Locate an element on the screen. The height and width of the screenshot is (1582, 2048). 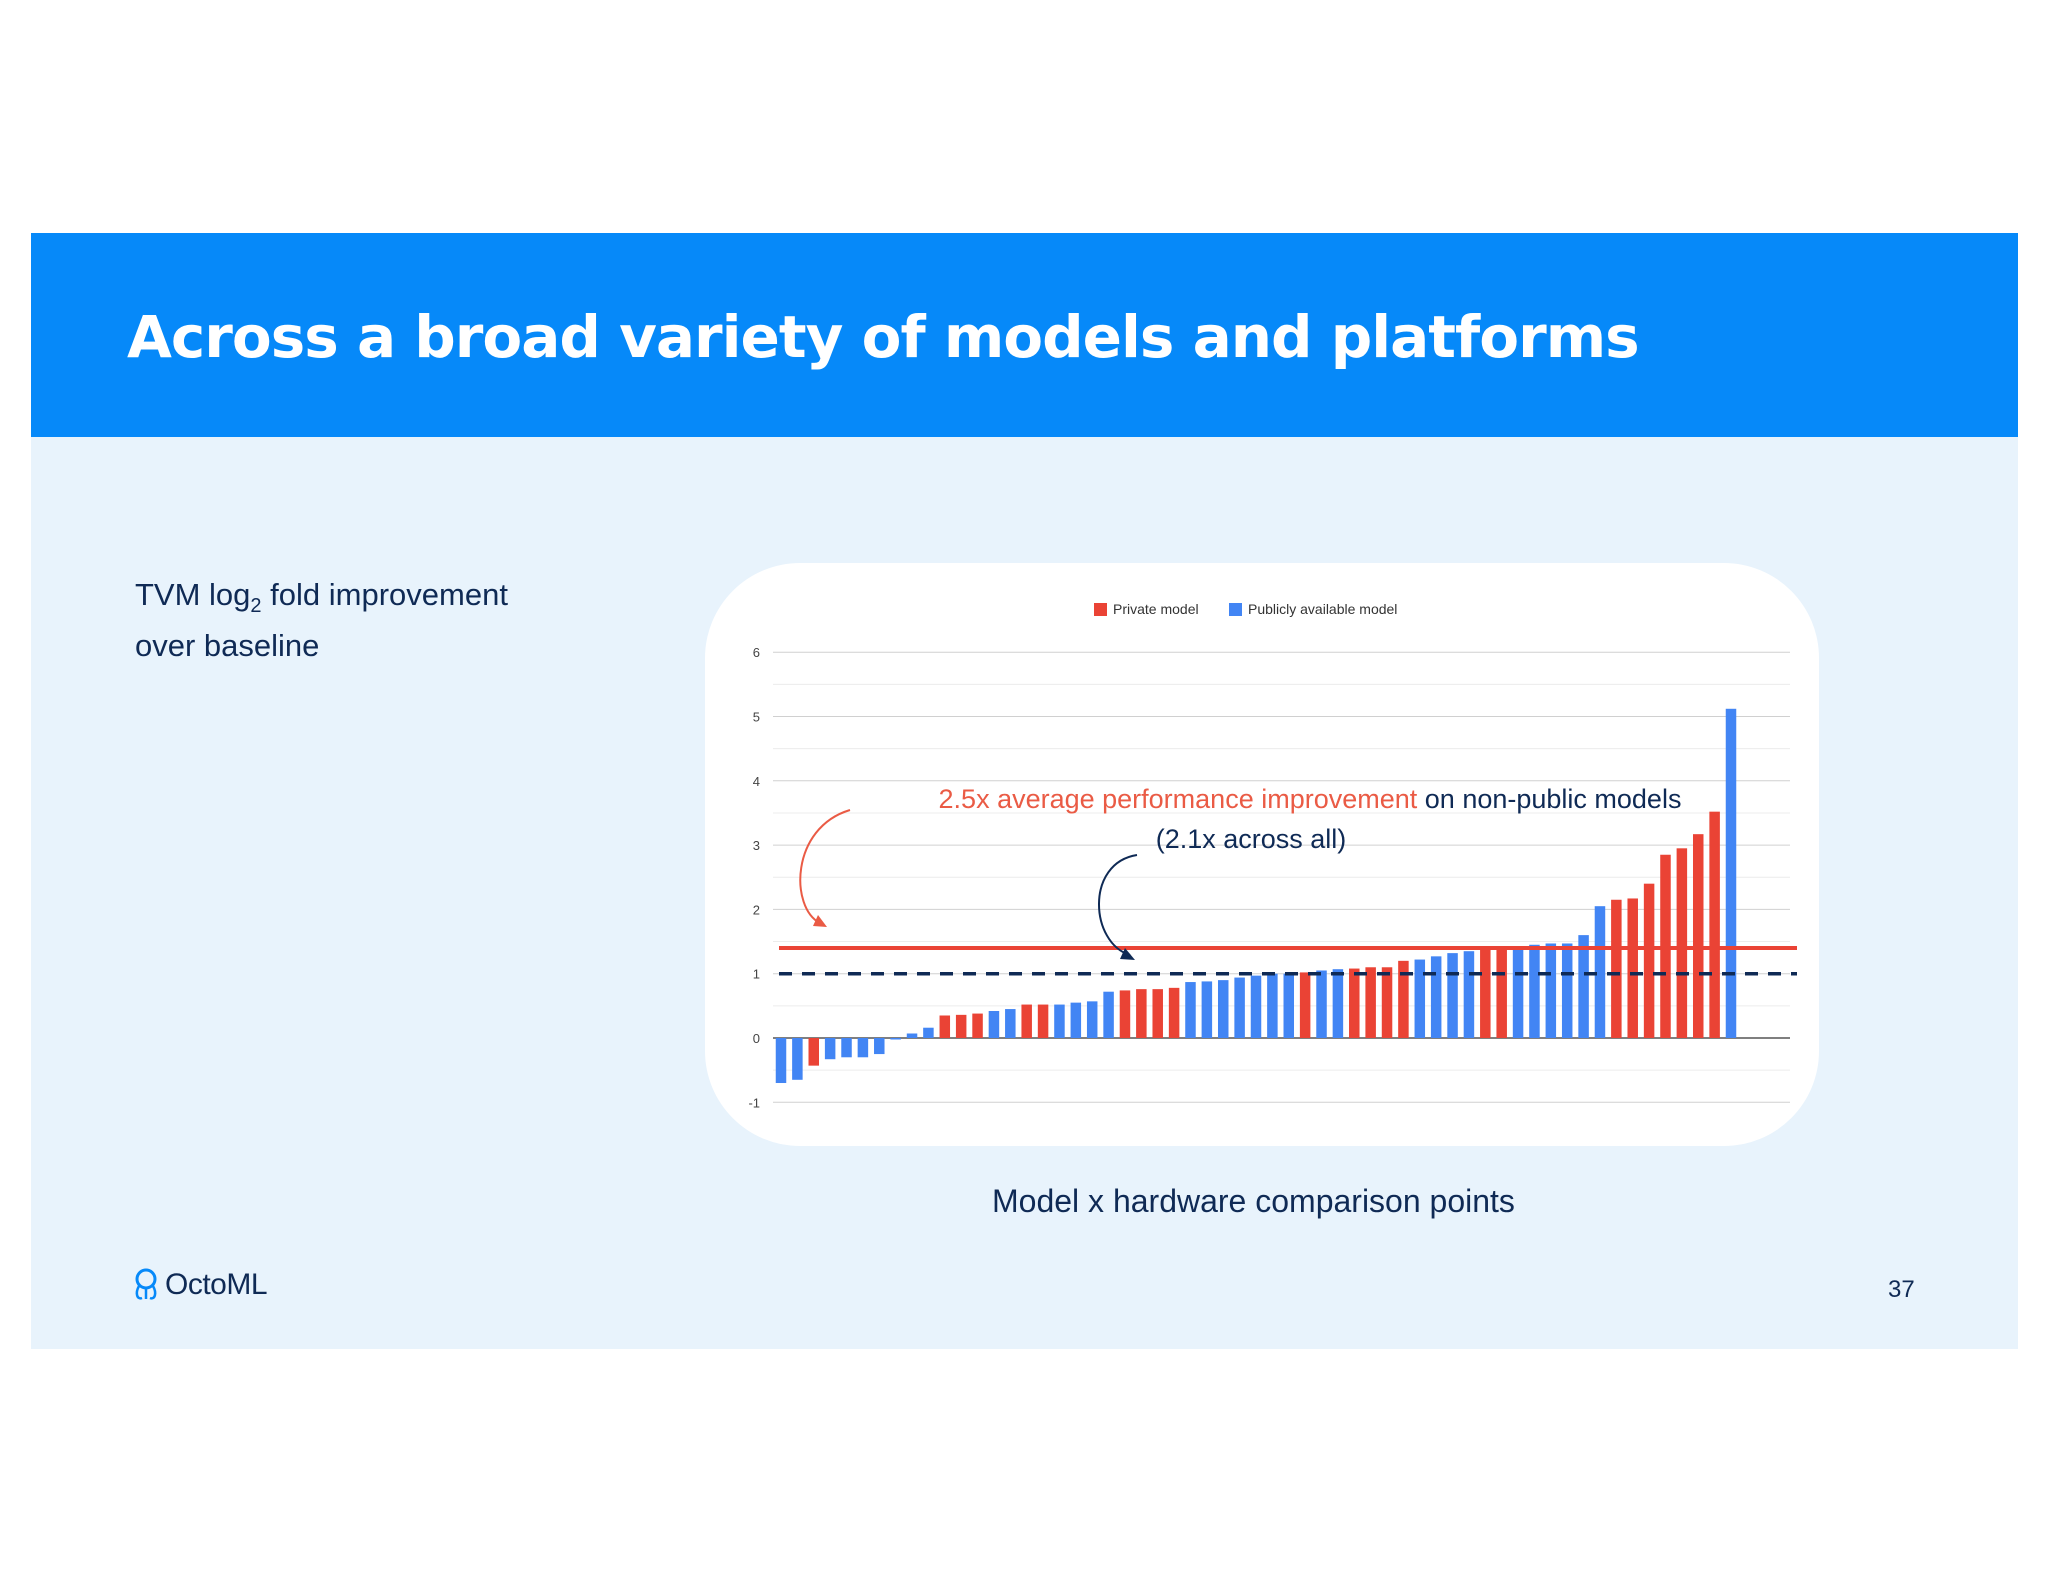
y-caption-rest: fold improvement is located at coordinates (384, 594).